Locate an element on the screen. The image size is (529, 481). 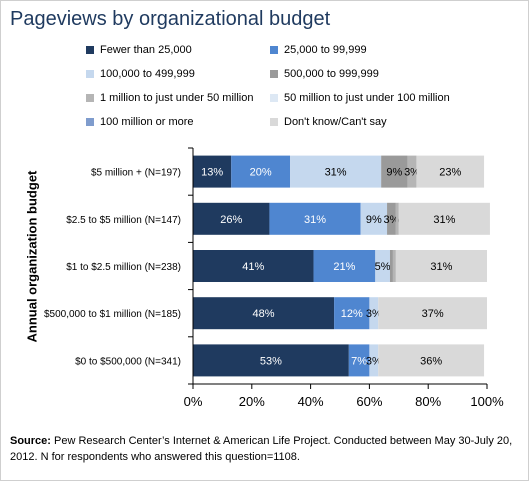
data-label: 37% is located at coordinates (433, 314).